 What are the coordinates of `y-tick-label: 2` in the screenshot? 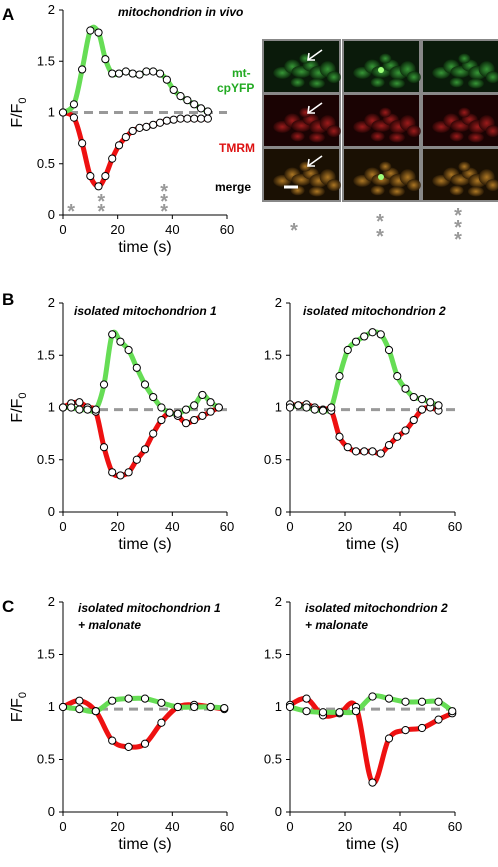 It's located at (51, 9).